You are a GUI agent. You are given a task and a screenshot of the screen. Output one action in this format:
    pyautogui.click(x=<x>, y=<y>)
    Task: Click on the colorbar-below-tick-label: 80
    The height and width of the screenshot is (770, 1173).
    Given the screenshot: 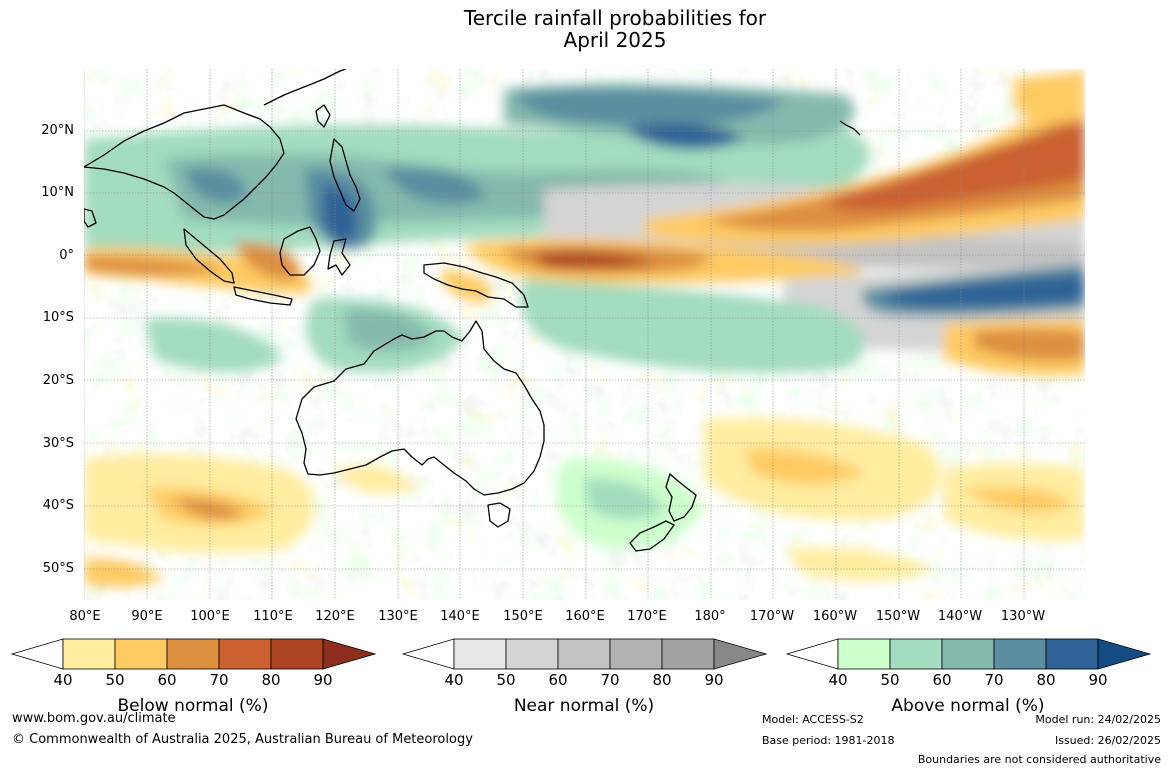 What is the action you would take?
    pyautogui.click(x=271, y=680)
    